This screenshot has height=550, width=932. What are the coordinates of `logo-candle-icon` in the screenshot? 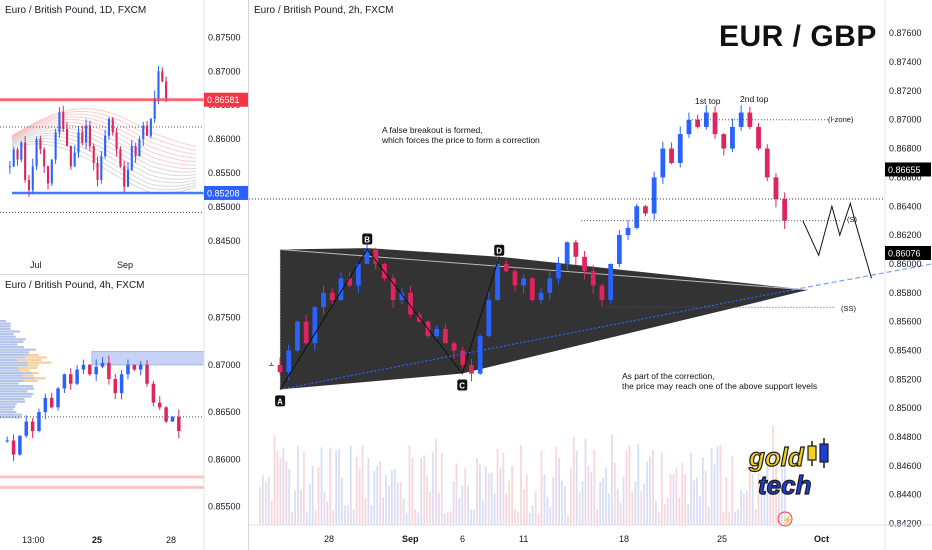 It's located at (818, 453).